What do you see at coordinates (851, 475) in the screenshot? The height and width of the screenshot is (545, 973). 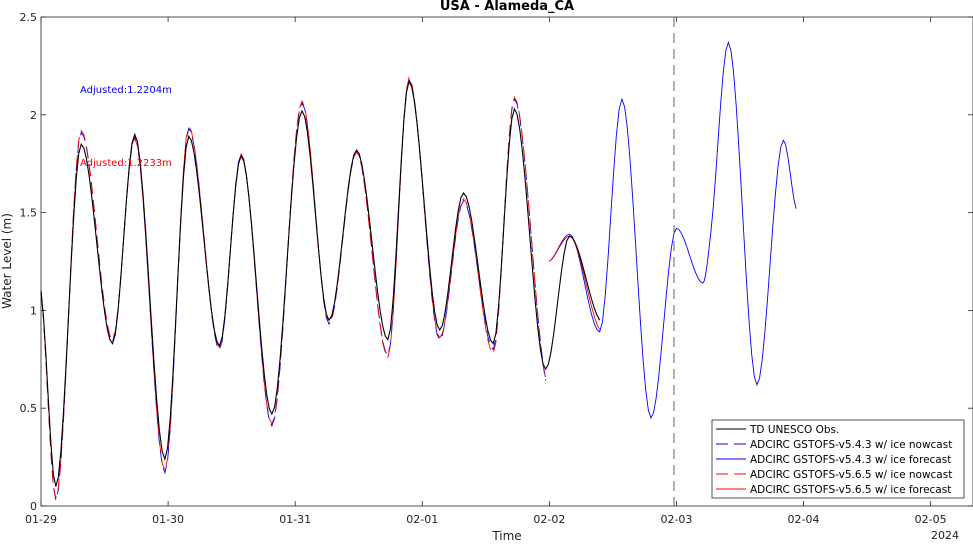 I see `legend-label: ADCIRC GSTOFS-v5.6.5 w/ ice nowcast` at bounding box center [851, 475].